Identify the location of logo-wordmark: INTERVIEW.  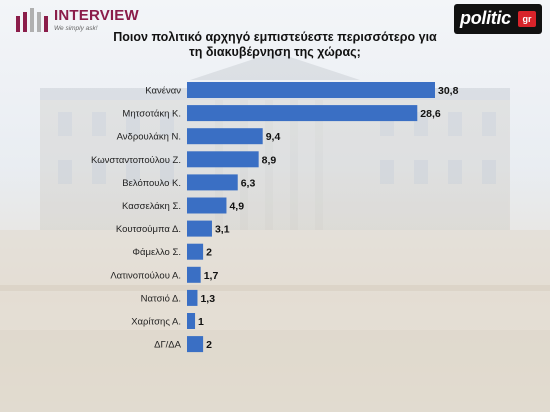
(96, 15).